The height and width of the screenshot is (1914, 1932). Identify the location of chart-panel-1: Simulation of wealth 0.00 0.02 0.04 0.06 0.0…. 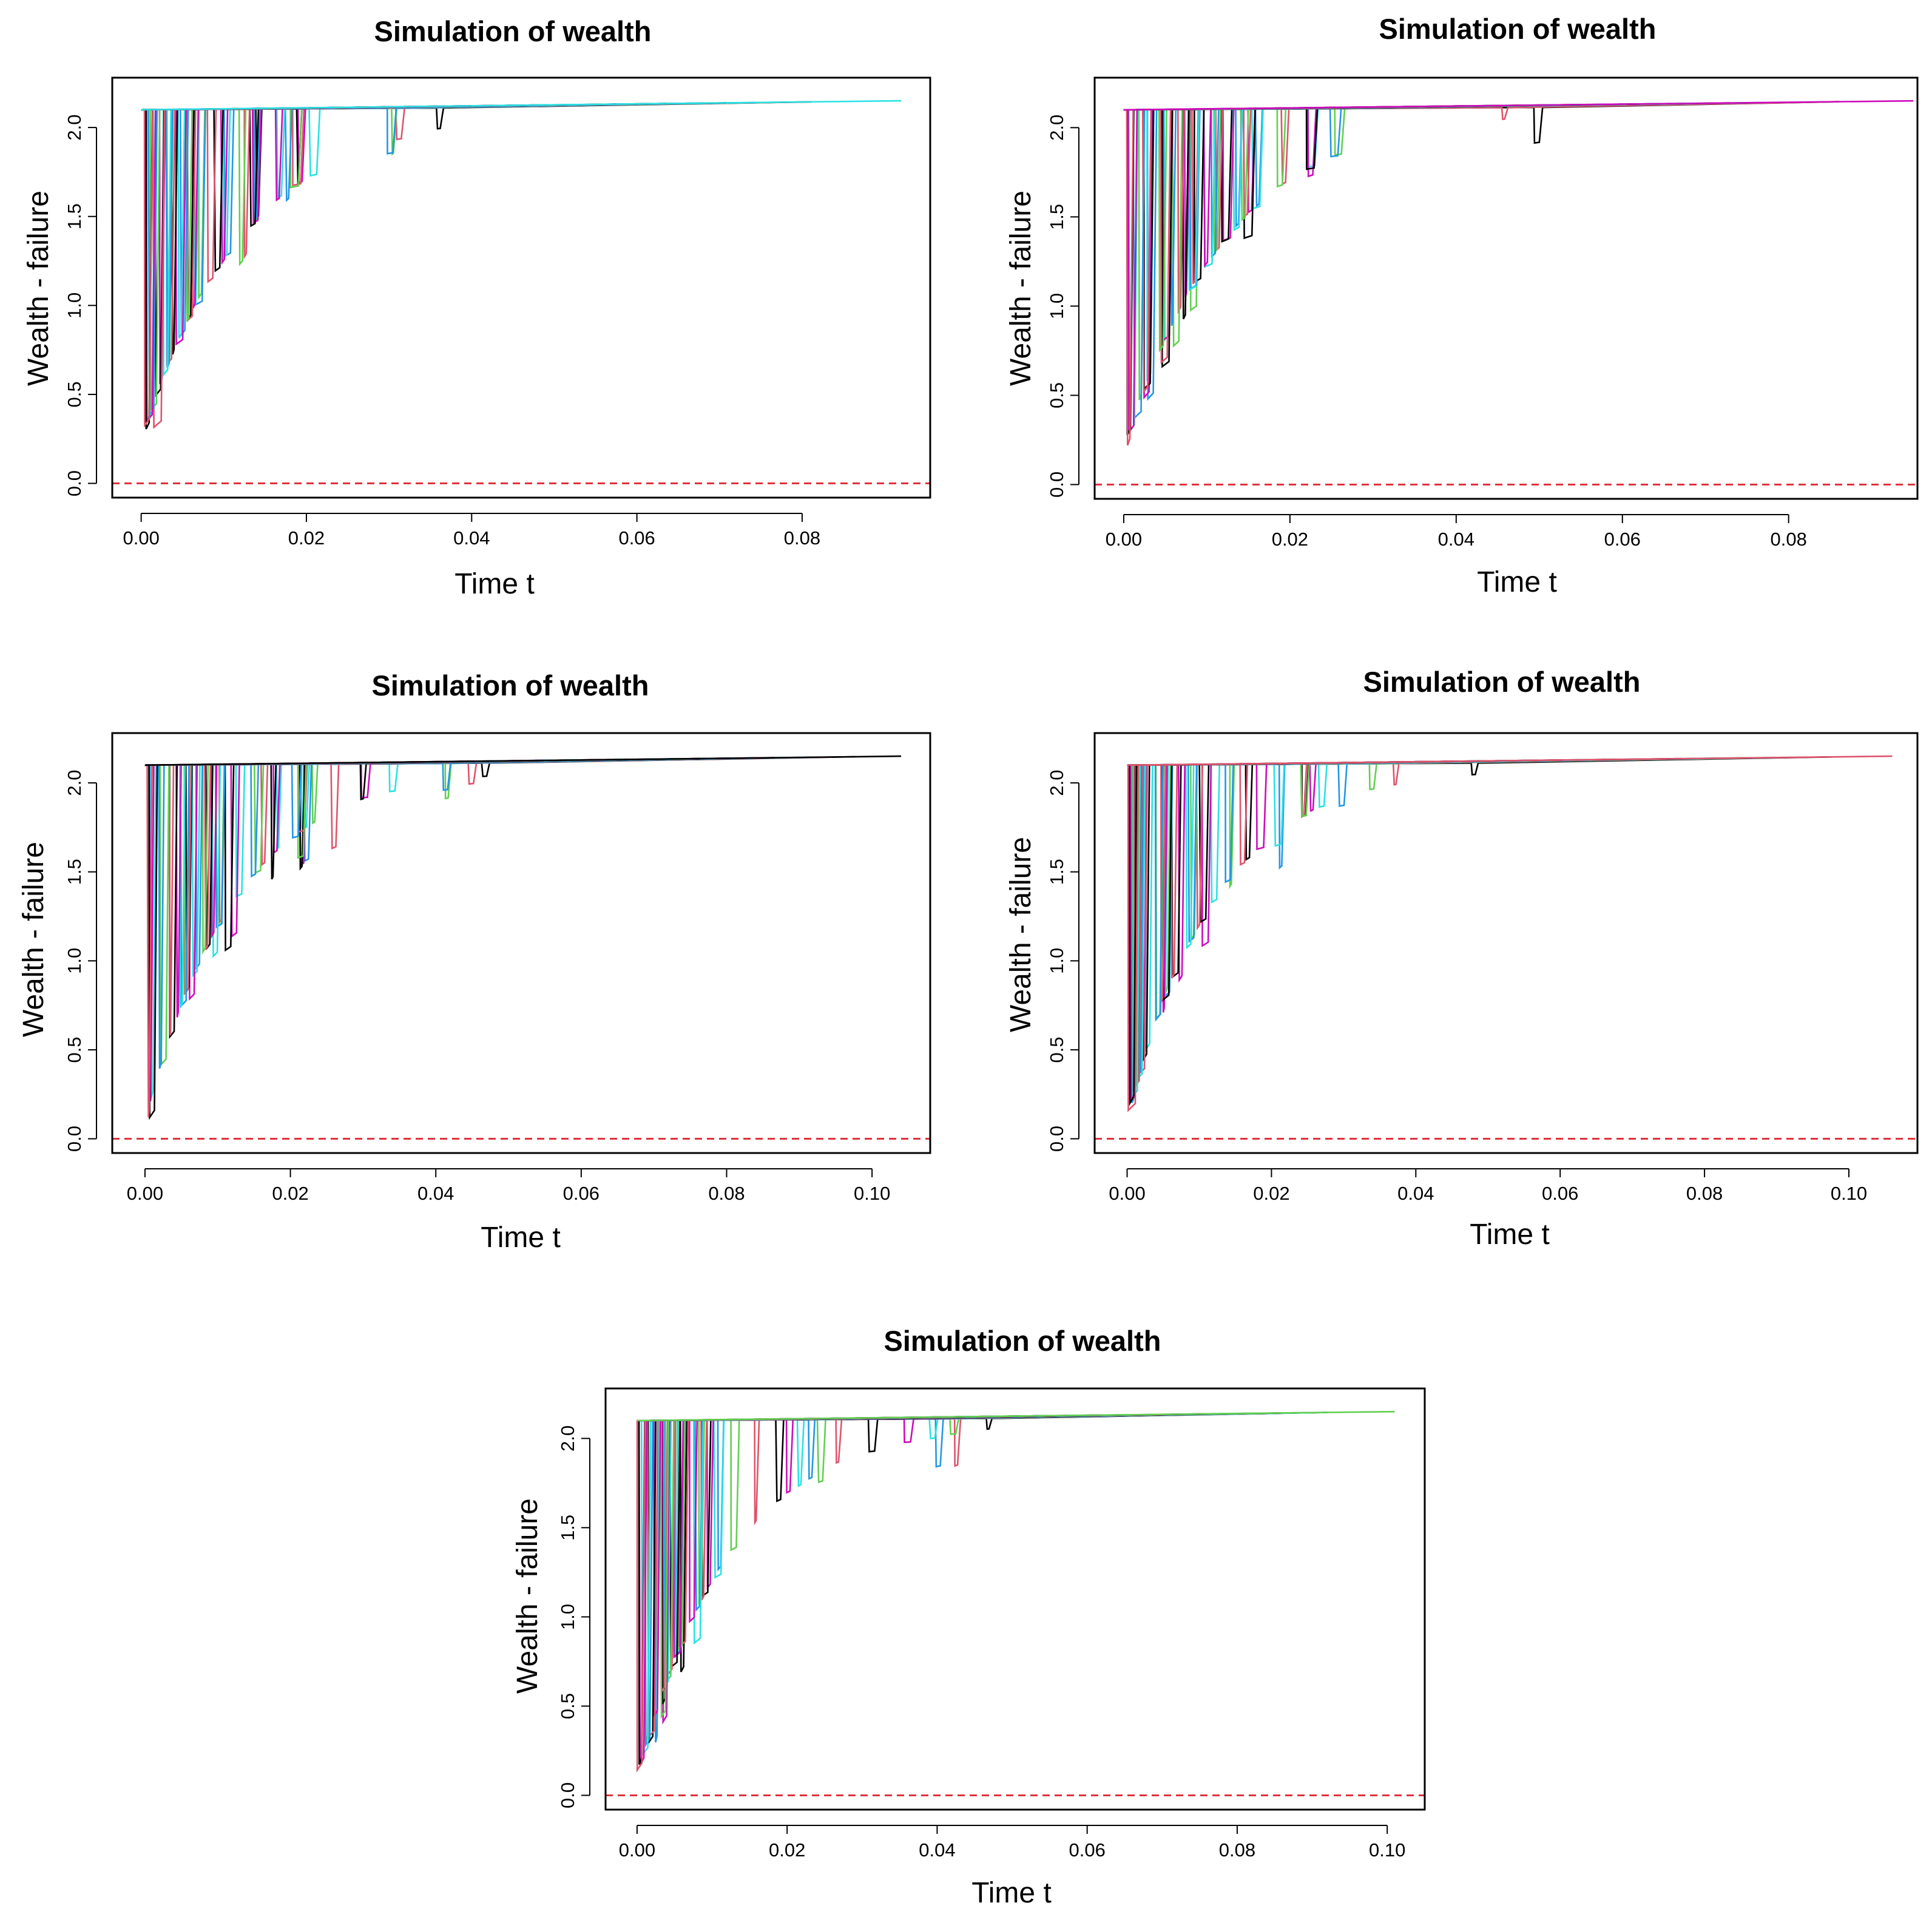
(476, 307).